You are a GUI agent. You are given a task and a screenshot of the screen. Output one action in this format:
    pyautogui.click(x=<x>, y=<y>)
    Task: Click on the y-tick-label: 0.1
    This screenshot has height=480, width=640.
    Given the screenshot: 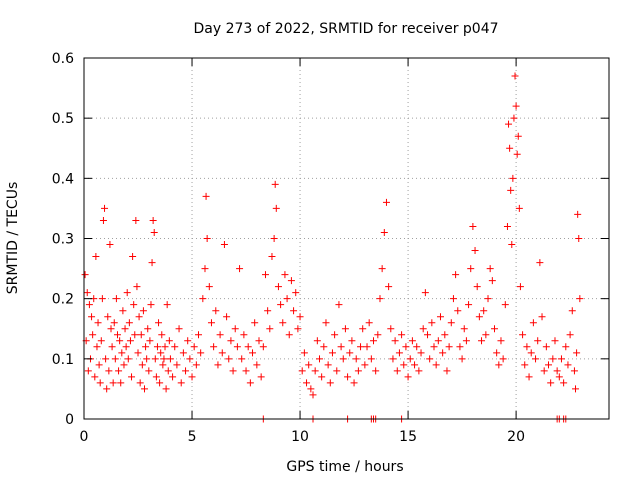 What is the action you would take?
    pyautogui.click(x=63, y=360)
    